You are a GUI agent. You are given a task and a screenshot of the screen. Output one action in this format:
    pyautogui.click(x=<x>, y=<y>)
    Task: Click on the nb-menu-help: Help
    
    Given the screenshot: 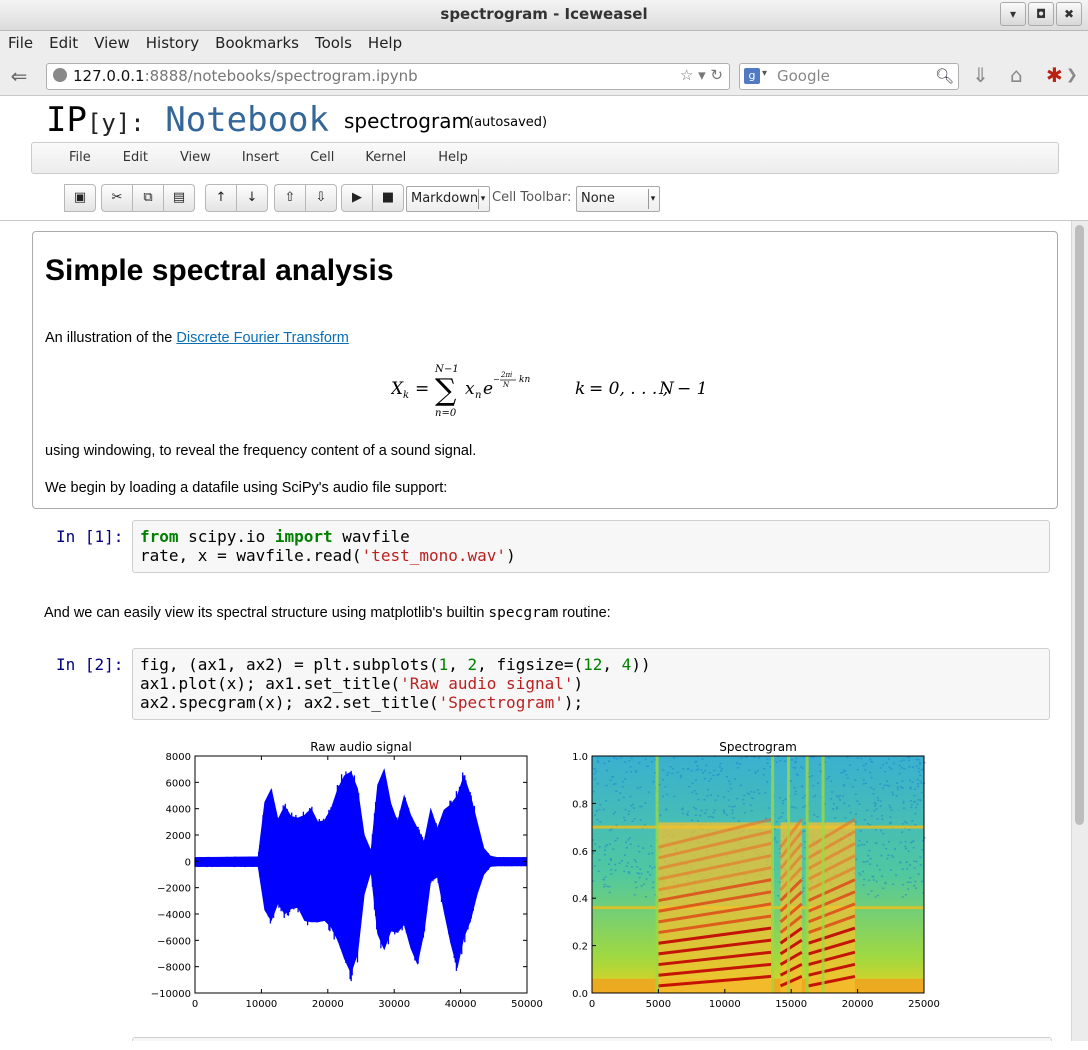 What is the action you would take?
    pyautogui.click(x=453, y=157)
    